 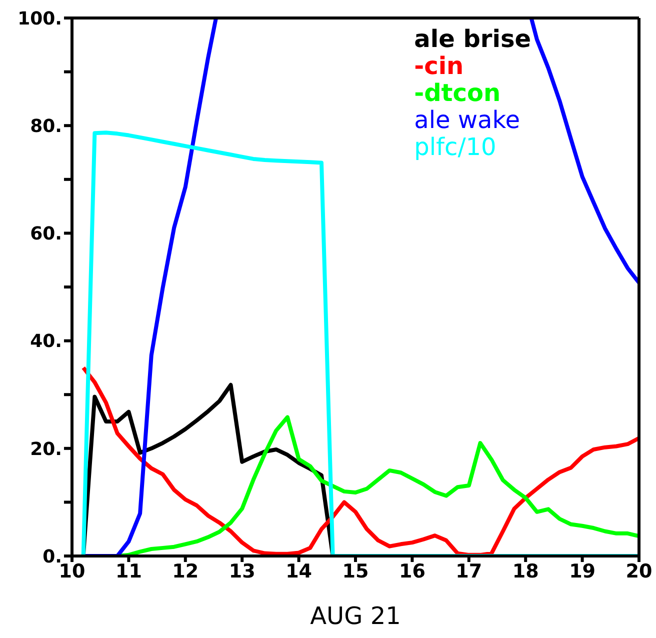 I want to click on y-tick-label: 20., so click(x=46, y=449).